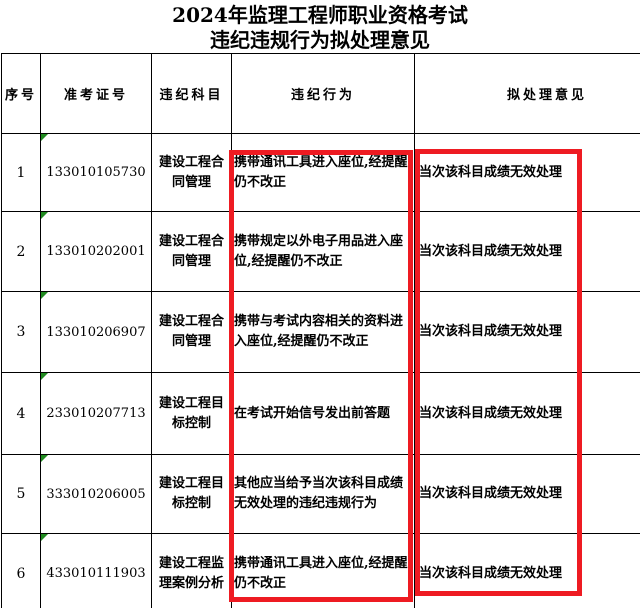  Describe the element at coordinates (320, 15) in the screenshot. I see `page-title-line1: 2024年监理工程师职业资格考试` at that location.